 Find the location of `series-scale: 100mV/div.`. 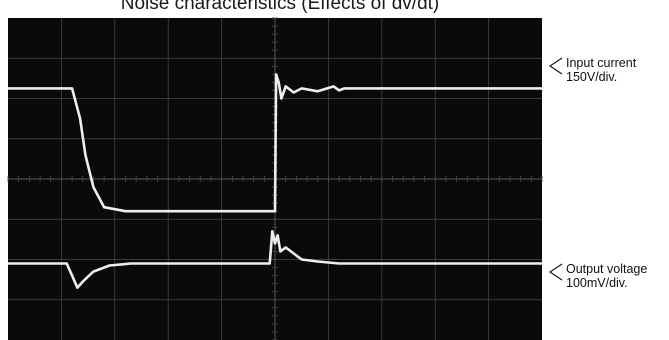

series-scale: 100mV/div. is located at coordinates (597, 283).